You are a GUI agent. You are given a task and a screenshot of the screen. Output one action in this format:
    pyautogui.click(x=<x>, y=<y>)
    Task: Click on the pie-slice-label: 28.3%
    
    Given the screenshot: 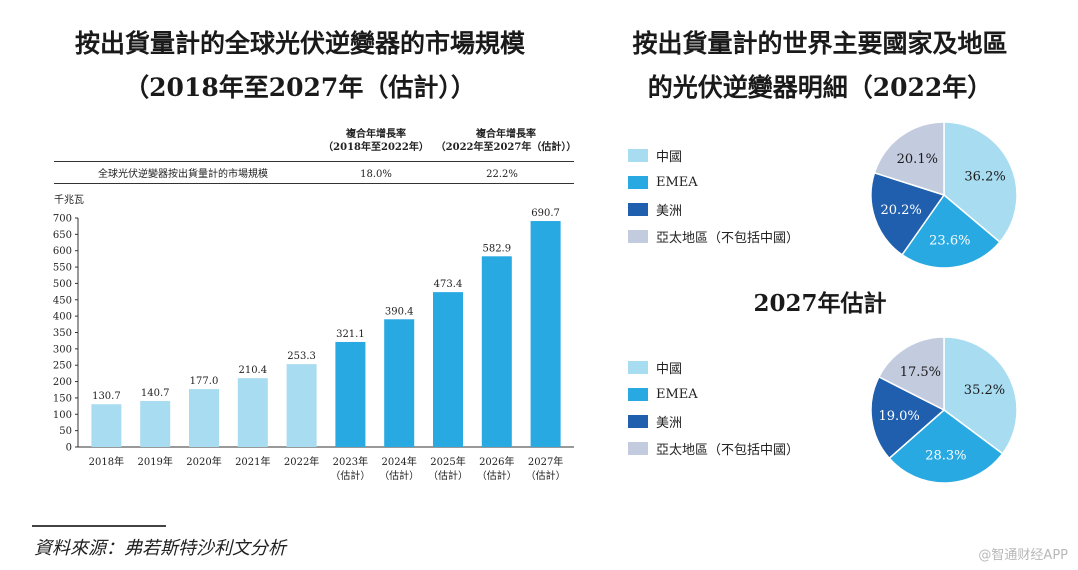 What is the action you would take?
    pyautogui.click(x=945, y=456)
    